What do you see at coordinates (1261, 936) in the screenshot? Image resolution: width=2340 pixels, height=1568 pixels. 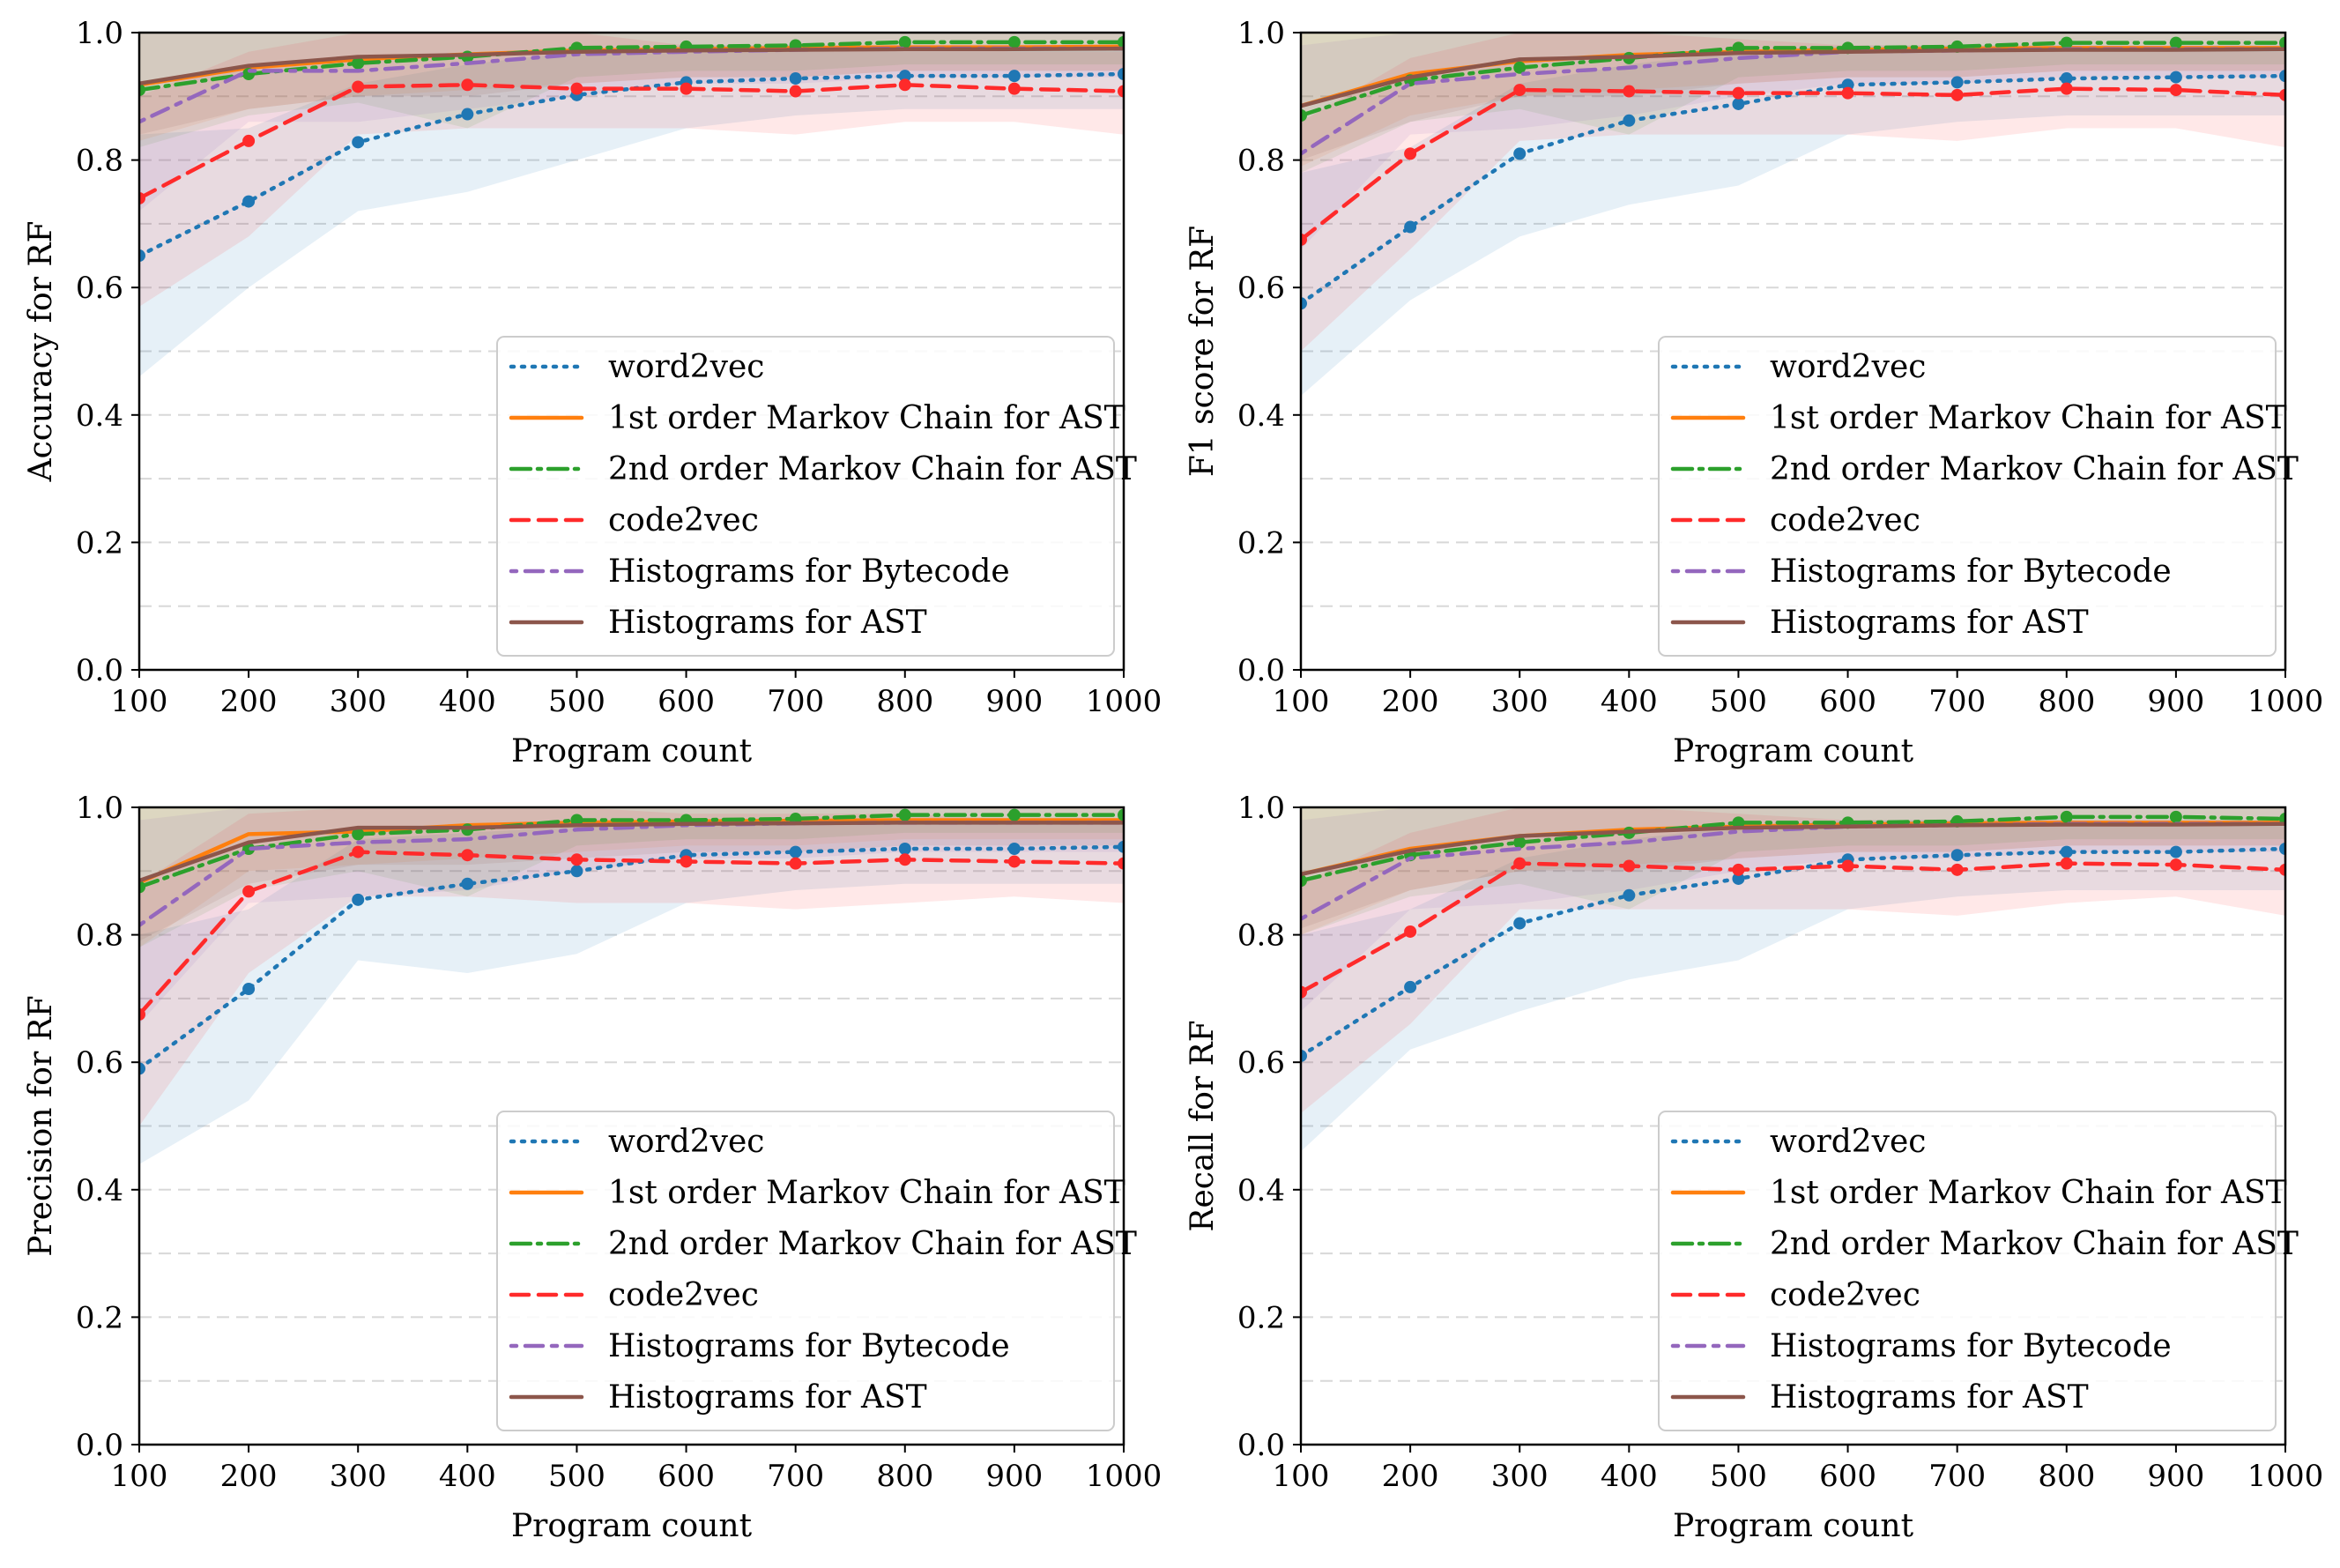 I see `y-tick-label: 0.8` at bounding box center [1261, 936].